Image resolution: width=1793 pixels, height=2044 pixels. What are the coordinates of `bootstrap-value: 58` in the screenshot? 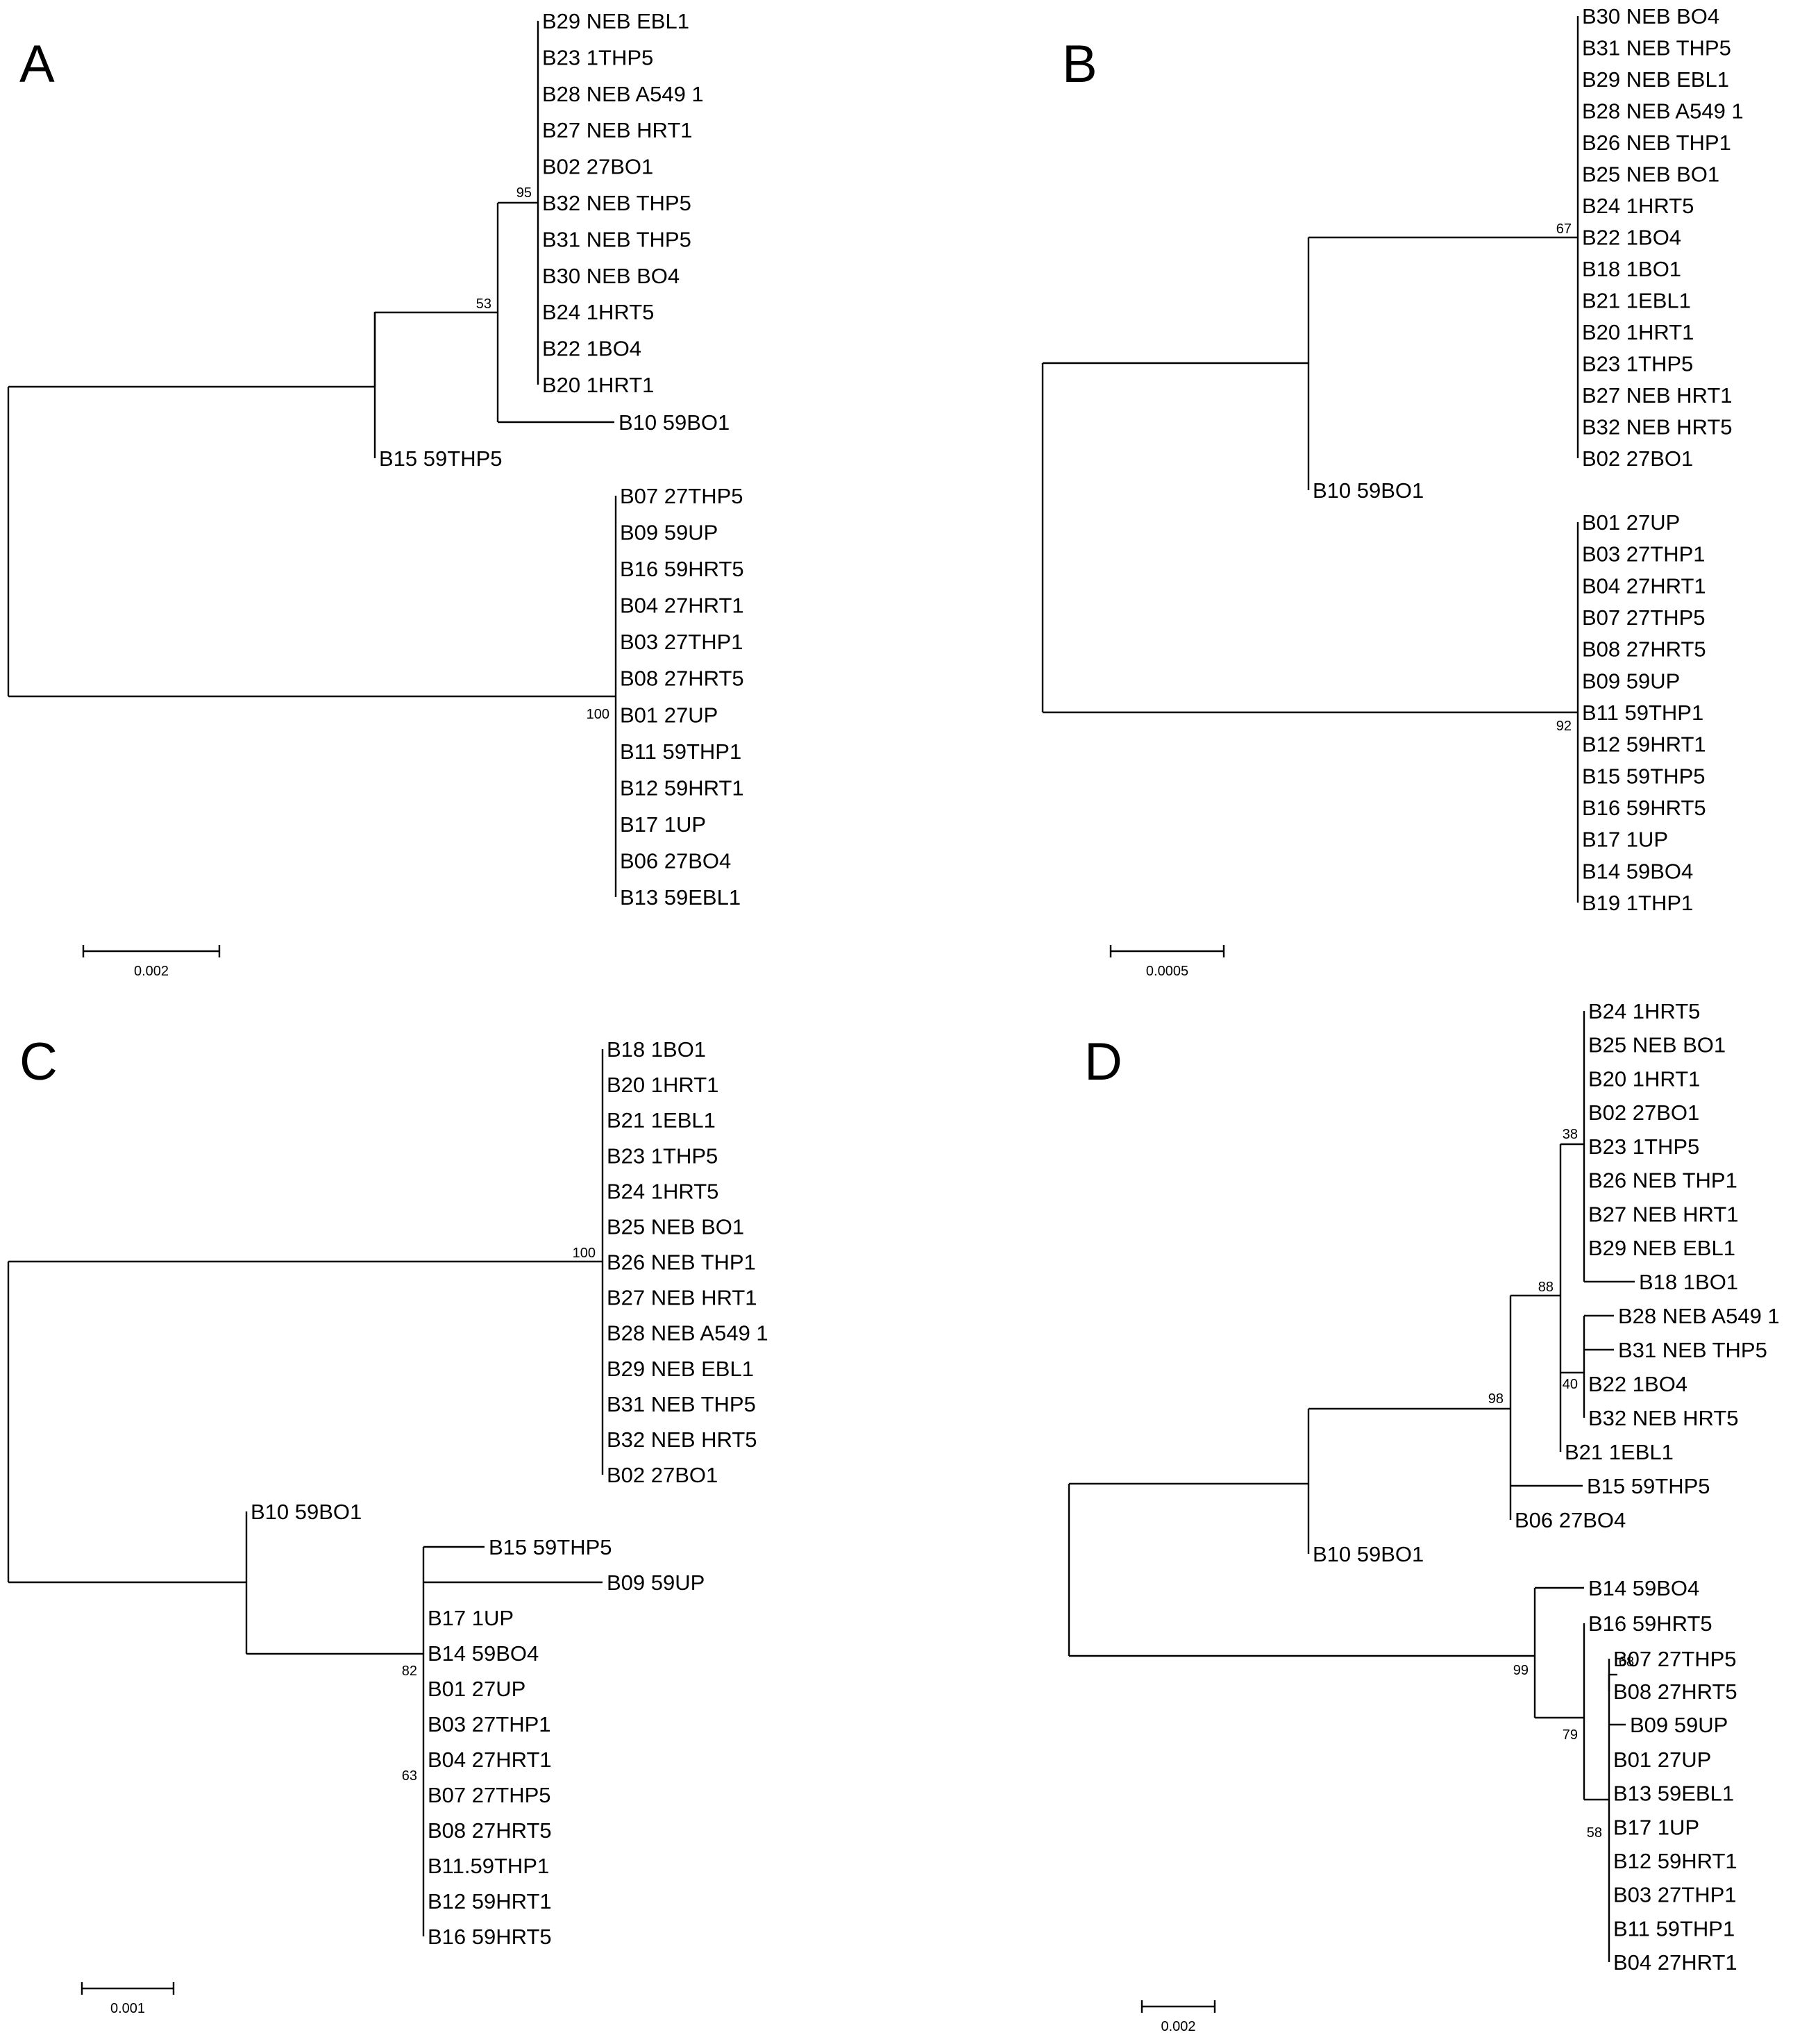 It's located at (1594, 1833).